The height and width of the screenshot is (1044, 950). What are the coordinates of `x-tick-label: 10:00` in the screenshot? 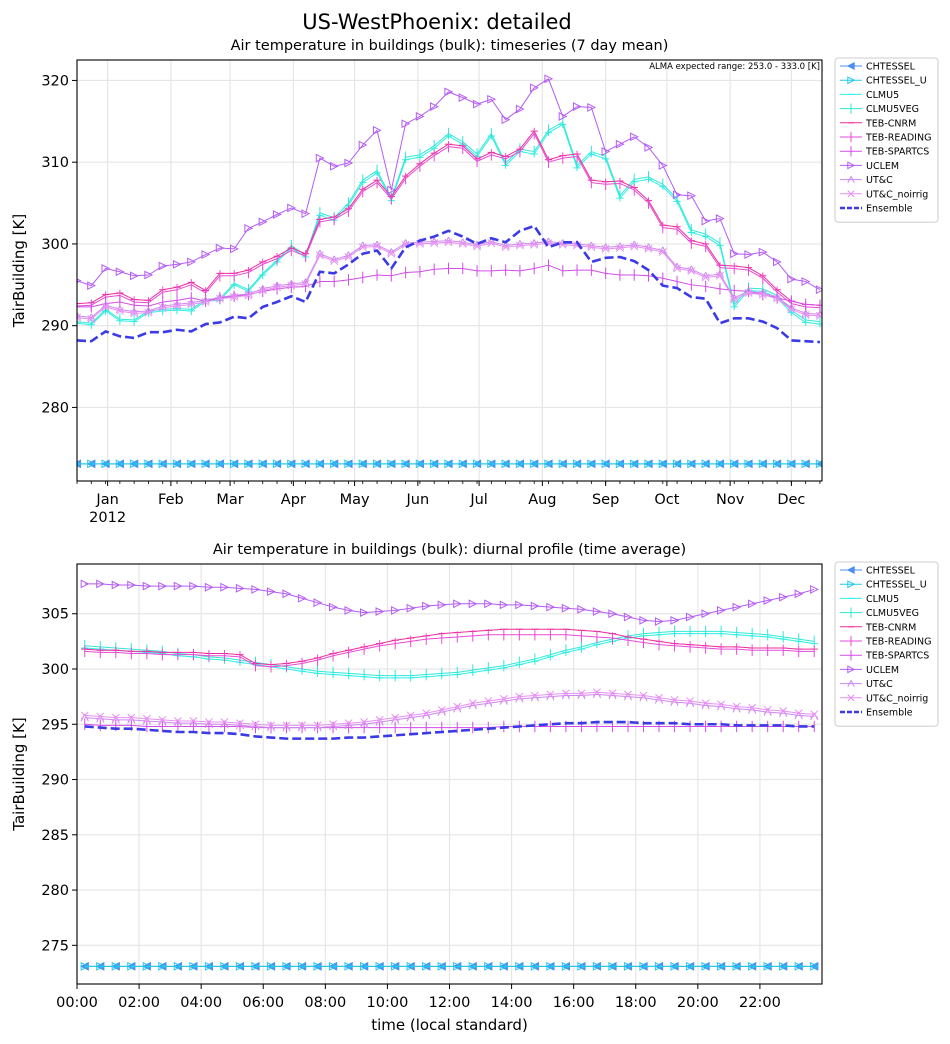 It's located at (388, 1003).